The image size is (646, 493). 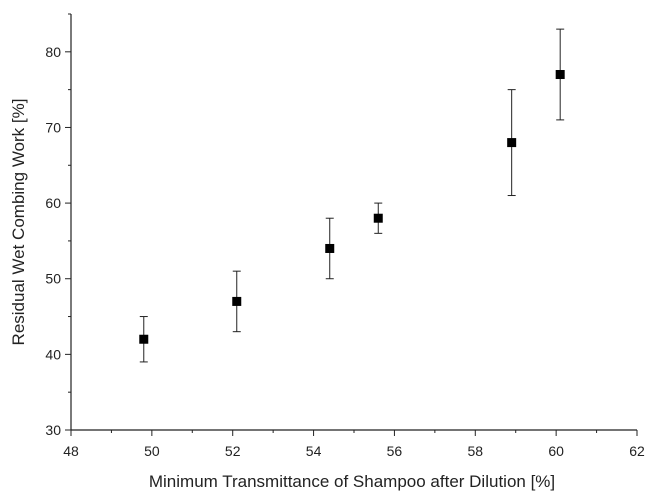 What do you see at coordinates (71, 451) in the screenshot?
I see `x-tick-label: 48` at bounding box center [71, 451].